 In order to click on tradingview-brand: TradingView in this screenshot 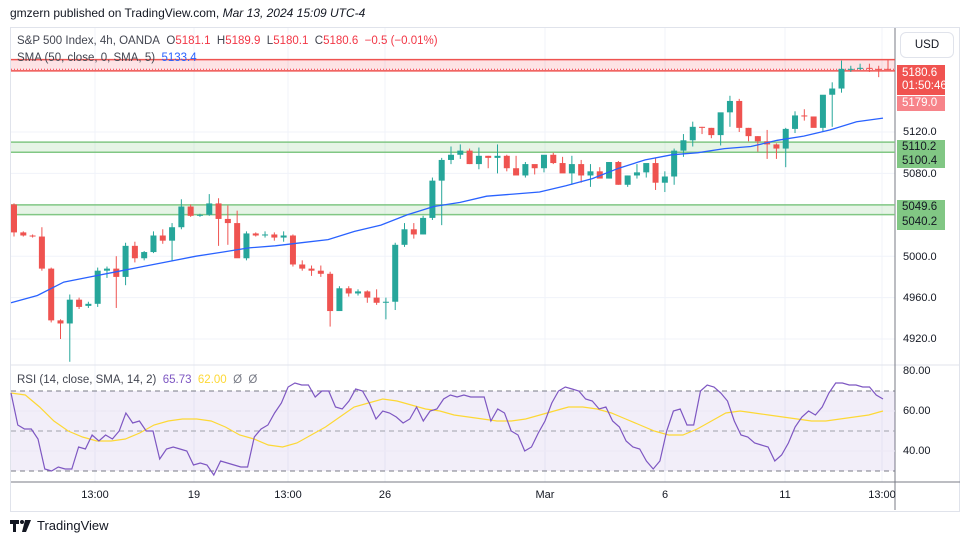, I will do `click(59, 525)`.